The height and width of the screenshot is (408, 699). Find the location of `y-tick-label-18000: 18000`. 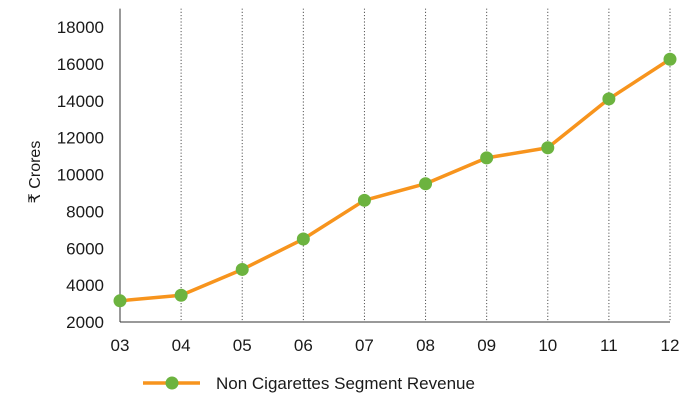

y-tick-label-18000: 18000 is located at coordinates (80, 27).